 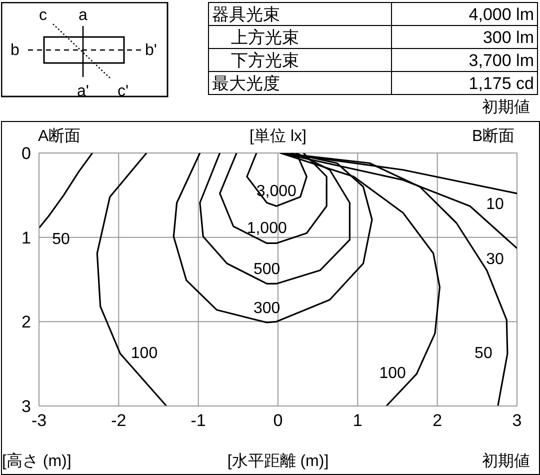 I want to click on y-tick-label: 1, so click(x=26, y=238).